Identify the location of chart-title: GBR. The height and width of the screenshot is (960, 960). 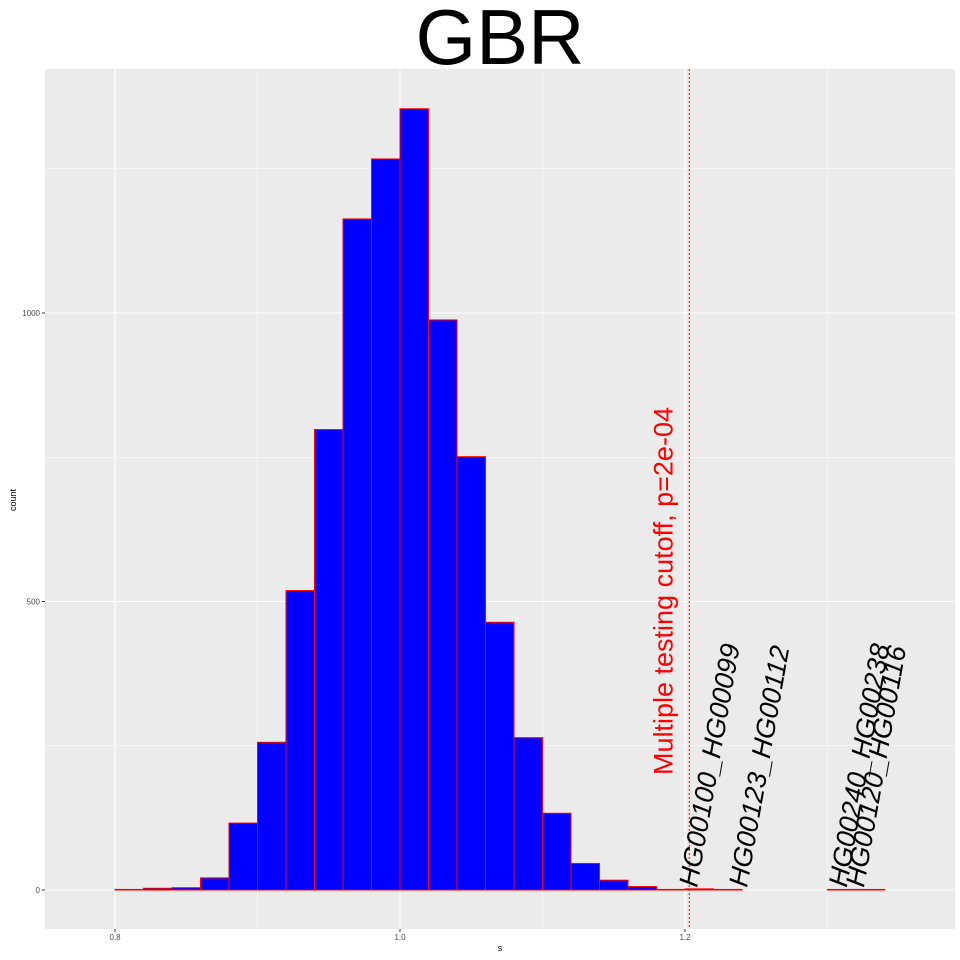
(499, 40).